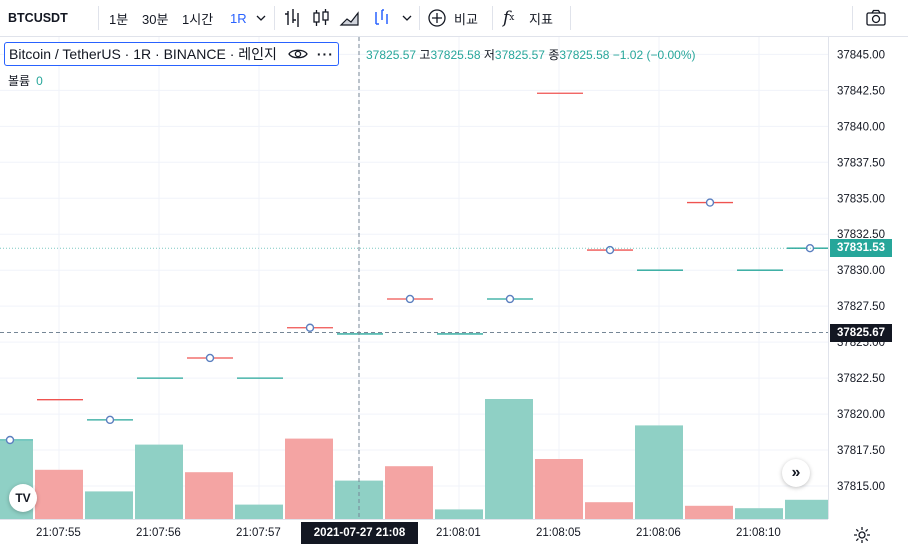 The width and height of the screenshot is (908, 556). What do you see at coordinates (19, 81) in the screenshot?
I see `volume-label: 볼륨` at bounding box center [19, 81].